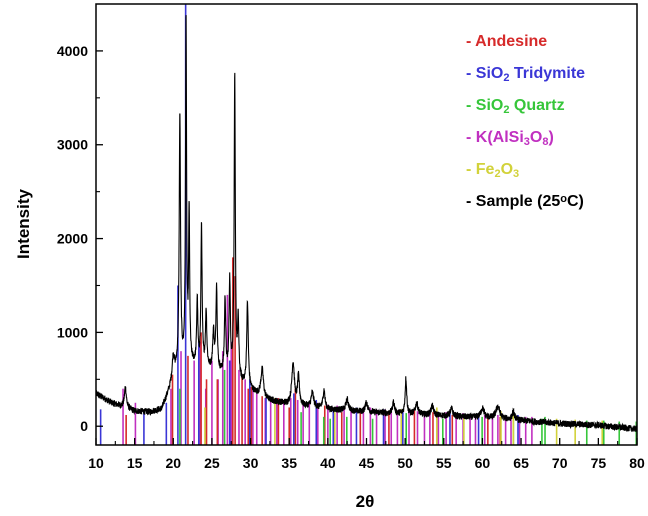 The width and height of the screenshot is (648, 516). I want to click on legend-item-sample: - Sample (25oC), so click(525, 201).